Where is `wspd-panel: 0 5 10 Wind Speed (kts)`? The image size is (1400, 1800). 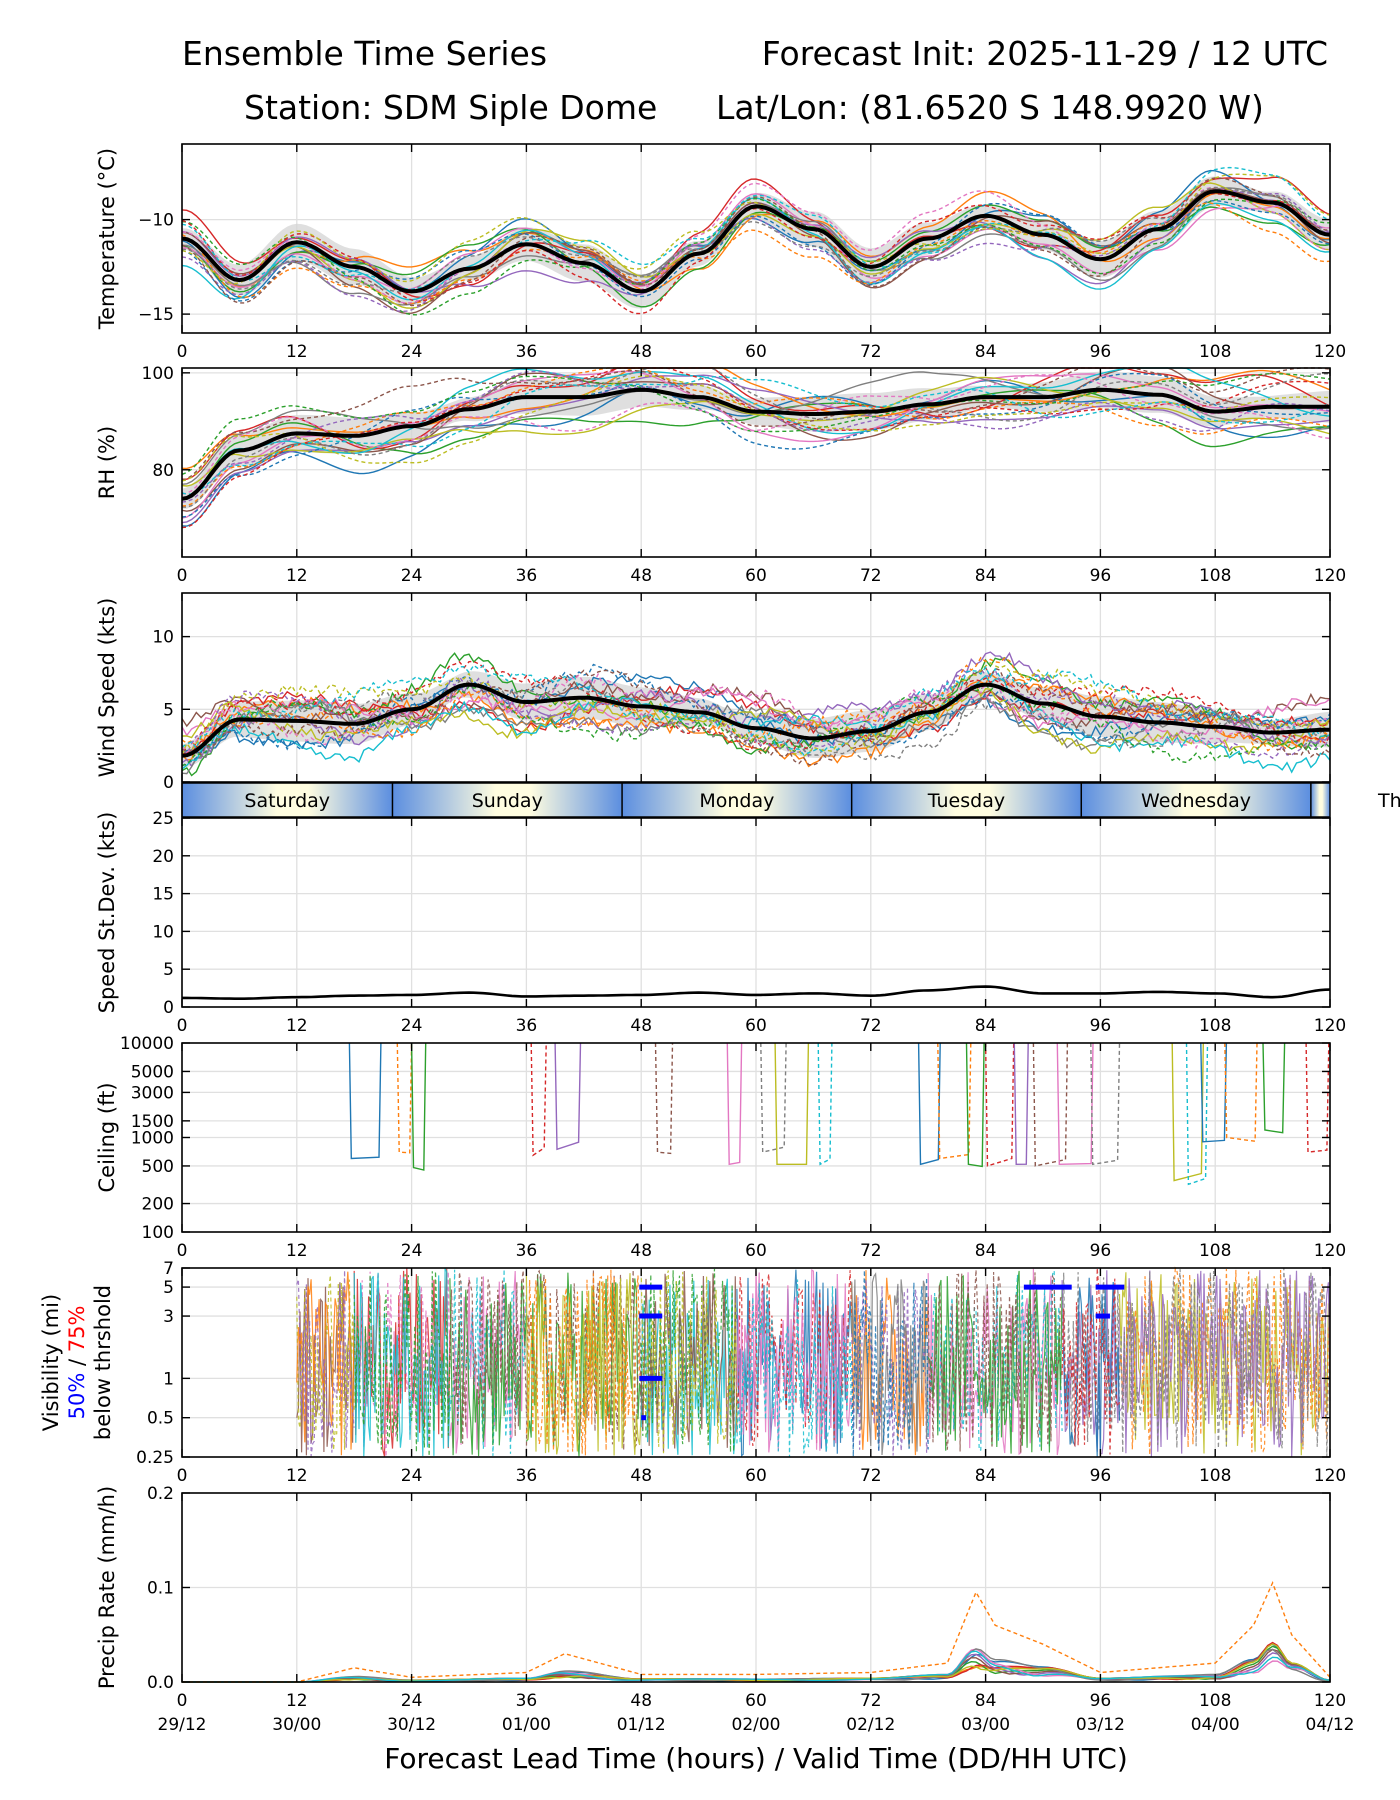
wspd-panel: 0 5 10 Wind Speed (kts) is located at coordinates (713, 692).